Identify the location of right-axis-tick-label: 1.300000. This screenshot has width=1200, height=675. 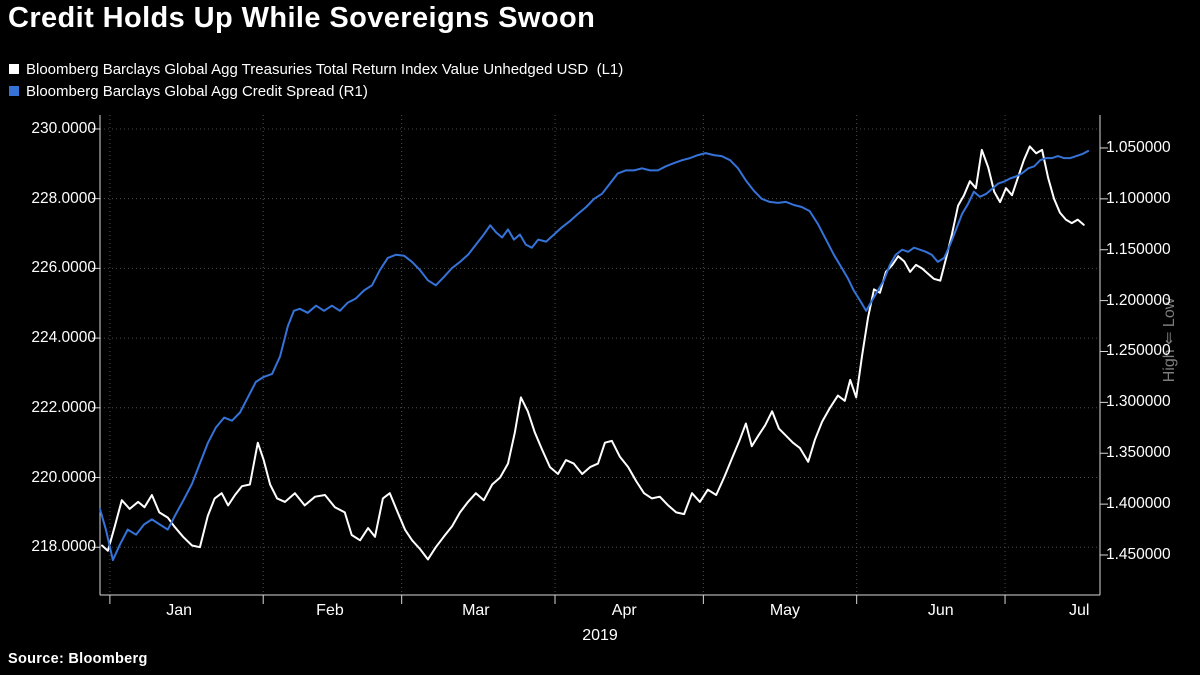
(1138, 402).